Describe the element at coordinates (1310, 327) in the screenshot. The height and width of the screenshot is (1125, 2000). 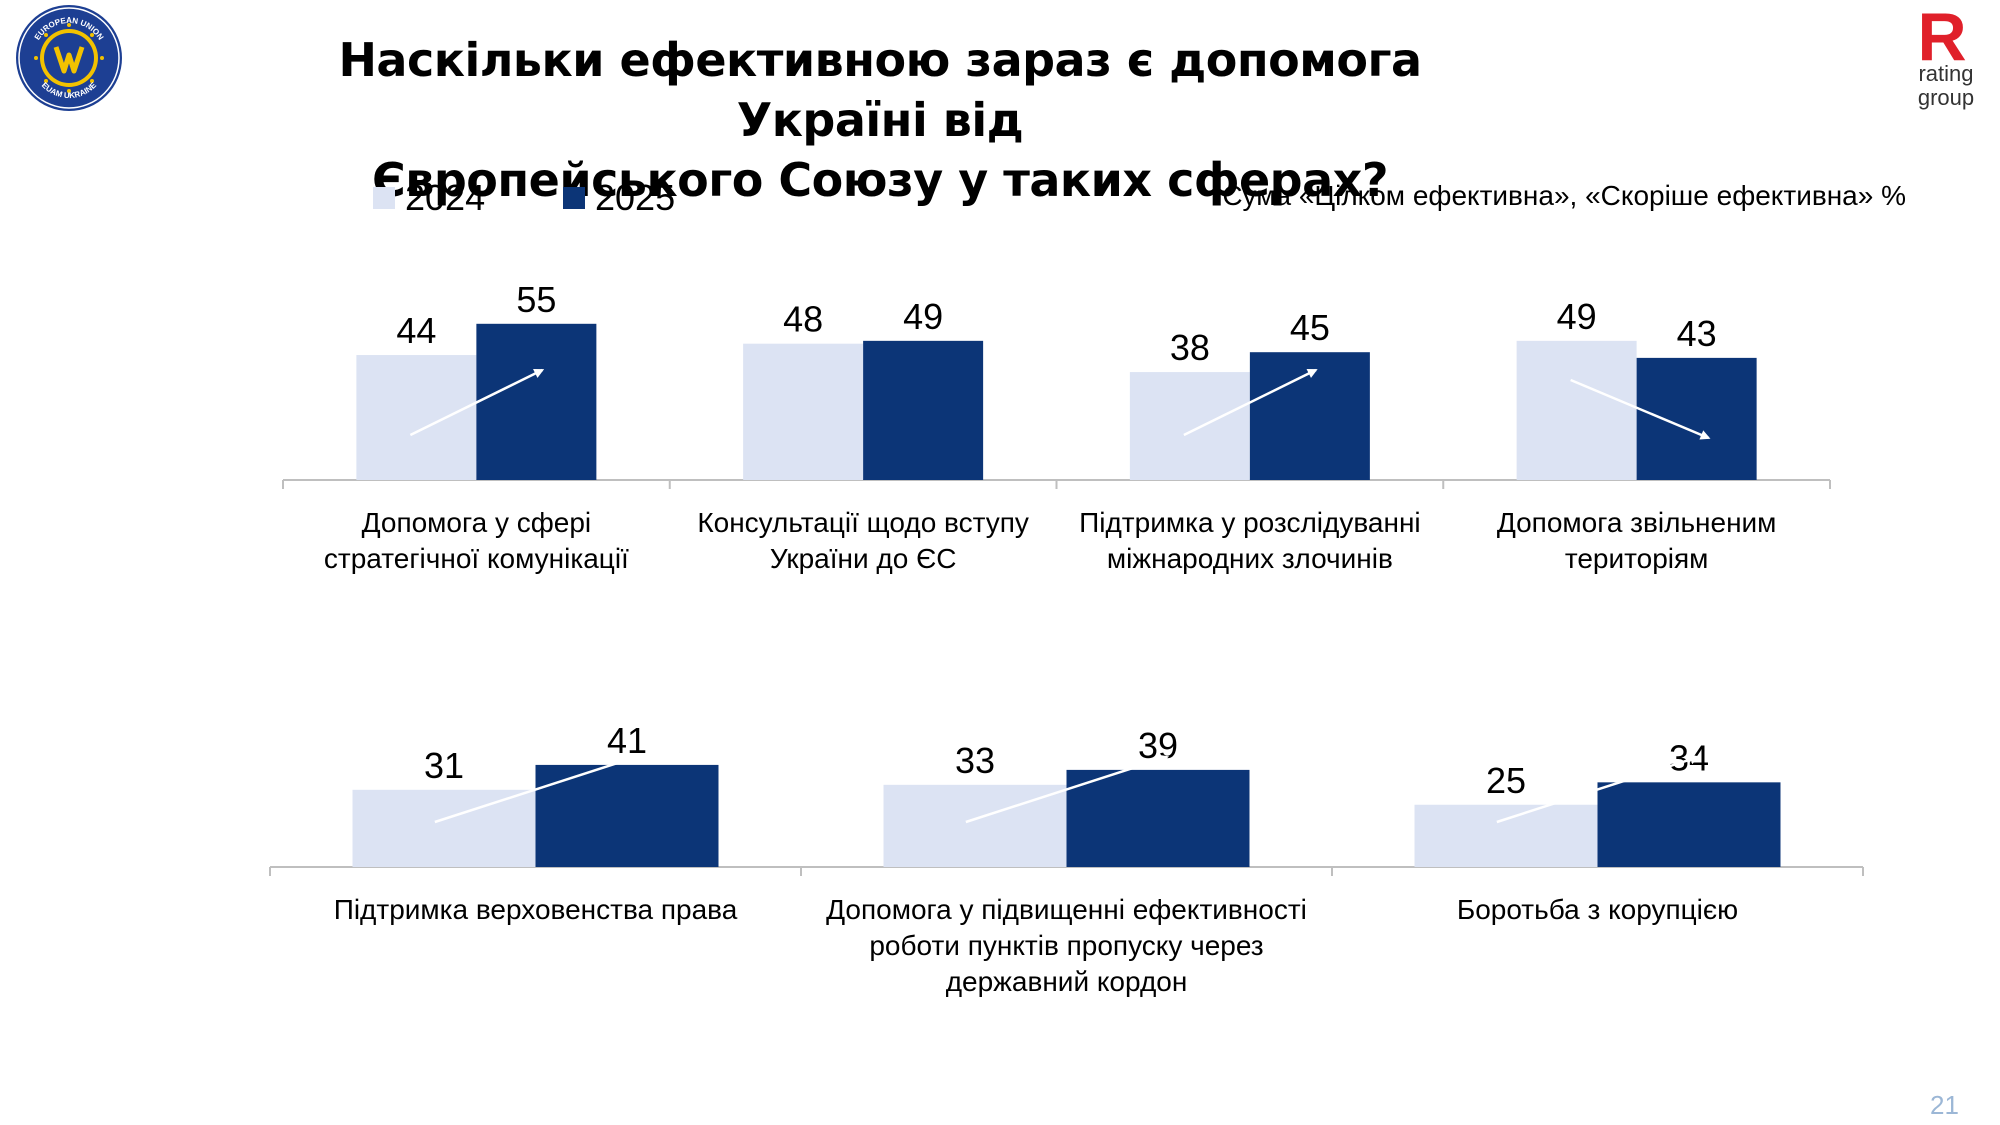
I see `data-label-2025: 45` at that location.